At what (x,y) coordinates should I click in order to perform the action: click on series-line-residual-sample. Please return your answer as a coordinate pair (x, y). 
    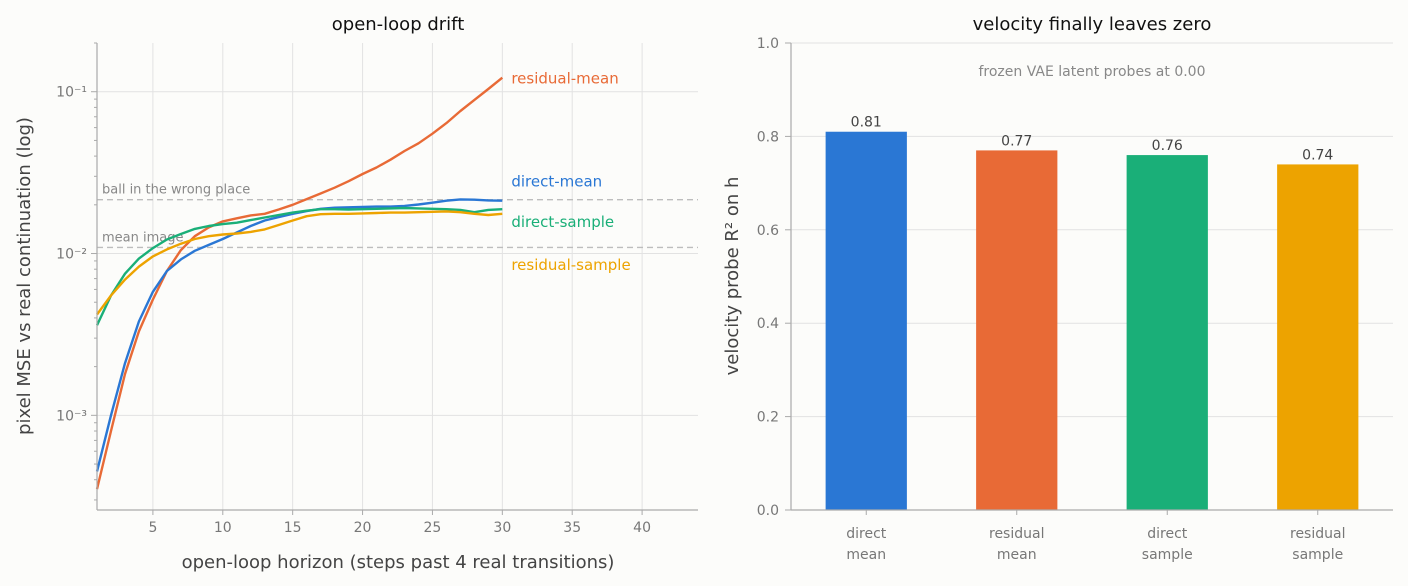
    Looking at the image, I should click on (299, 263).